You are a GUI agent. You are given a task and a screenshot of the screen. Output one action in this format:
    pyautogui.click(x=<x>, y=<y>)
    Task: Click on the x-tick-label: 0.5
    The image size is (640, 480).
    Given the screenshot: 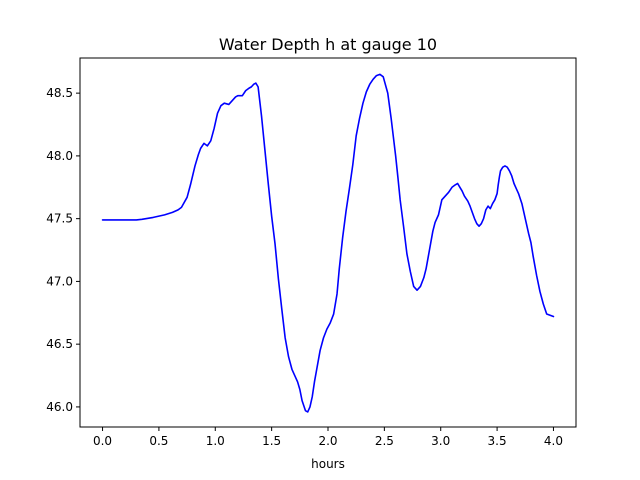 What is the action you would take?
    pyautogui.click(x=158, y=441)
    